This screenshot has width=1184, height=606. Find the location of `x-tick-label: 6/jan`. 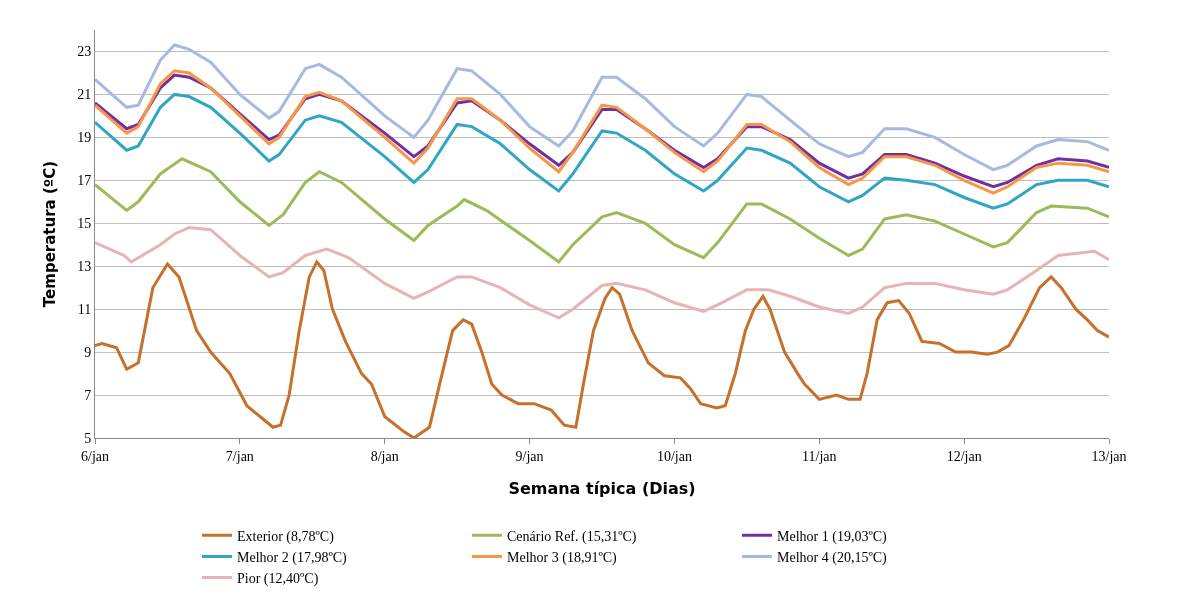

x-tick-label: 6/jan is located at coordinates (95, 456).